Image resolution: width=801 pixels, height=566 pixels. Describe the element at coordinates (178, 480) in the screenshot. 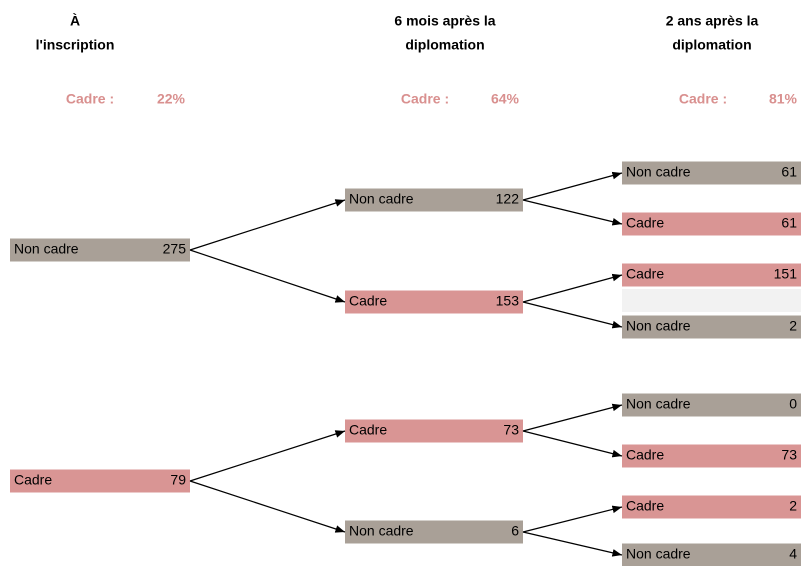

I see `node-count: 79` at that location.